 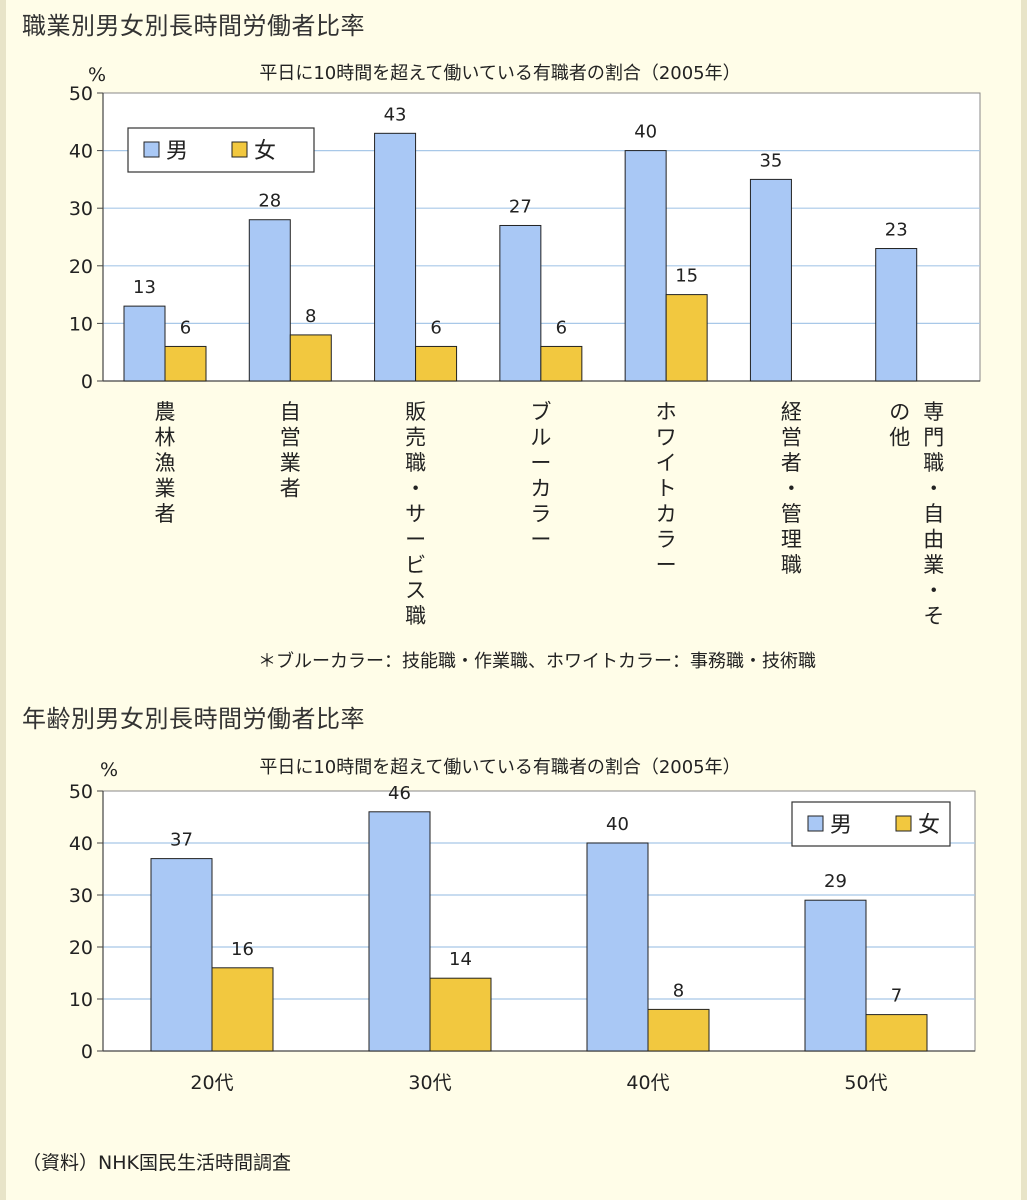 What do you see at coordinates (211, 1083) in the screenshot?
I see `x-category-label: 20代` at bounding box center [211, 1083].